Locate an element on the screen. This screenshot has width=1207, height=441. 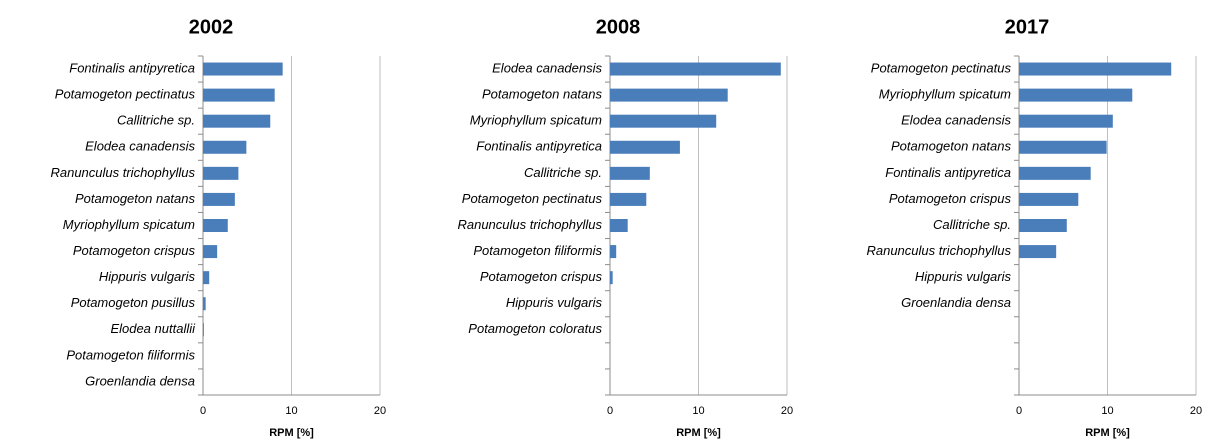
category-label: Potamogeton pusillus is located at coordinates (133, 302).